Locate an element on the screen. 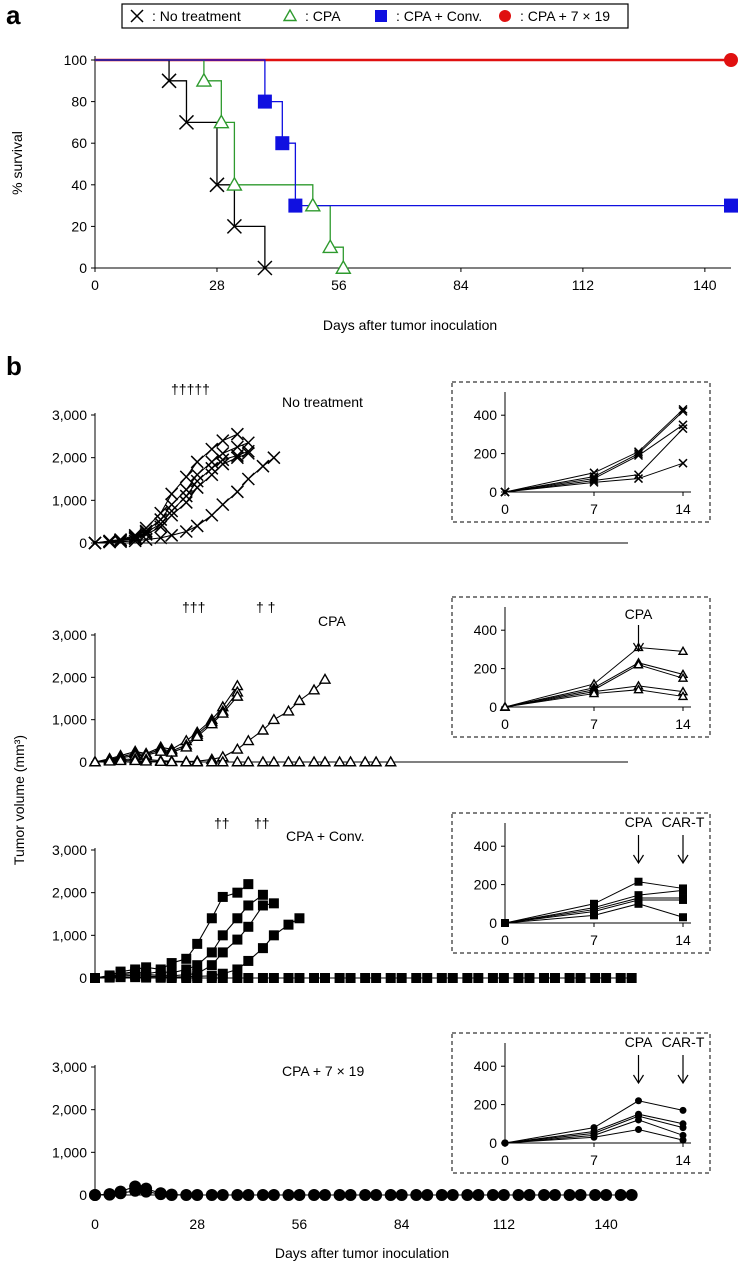 The image size is (750, 1280). y-axis-label: Tumor volume (mm³) is located at coordinates (19, 800).